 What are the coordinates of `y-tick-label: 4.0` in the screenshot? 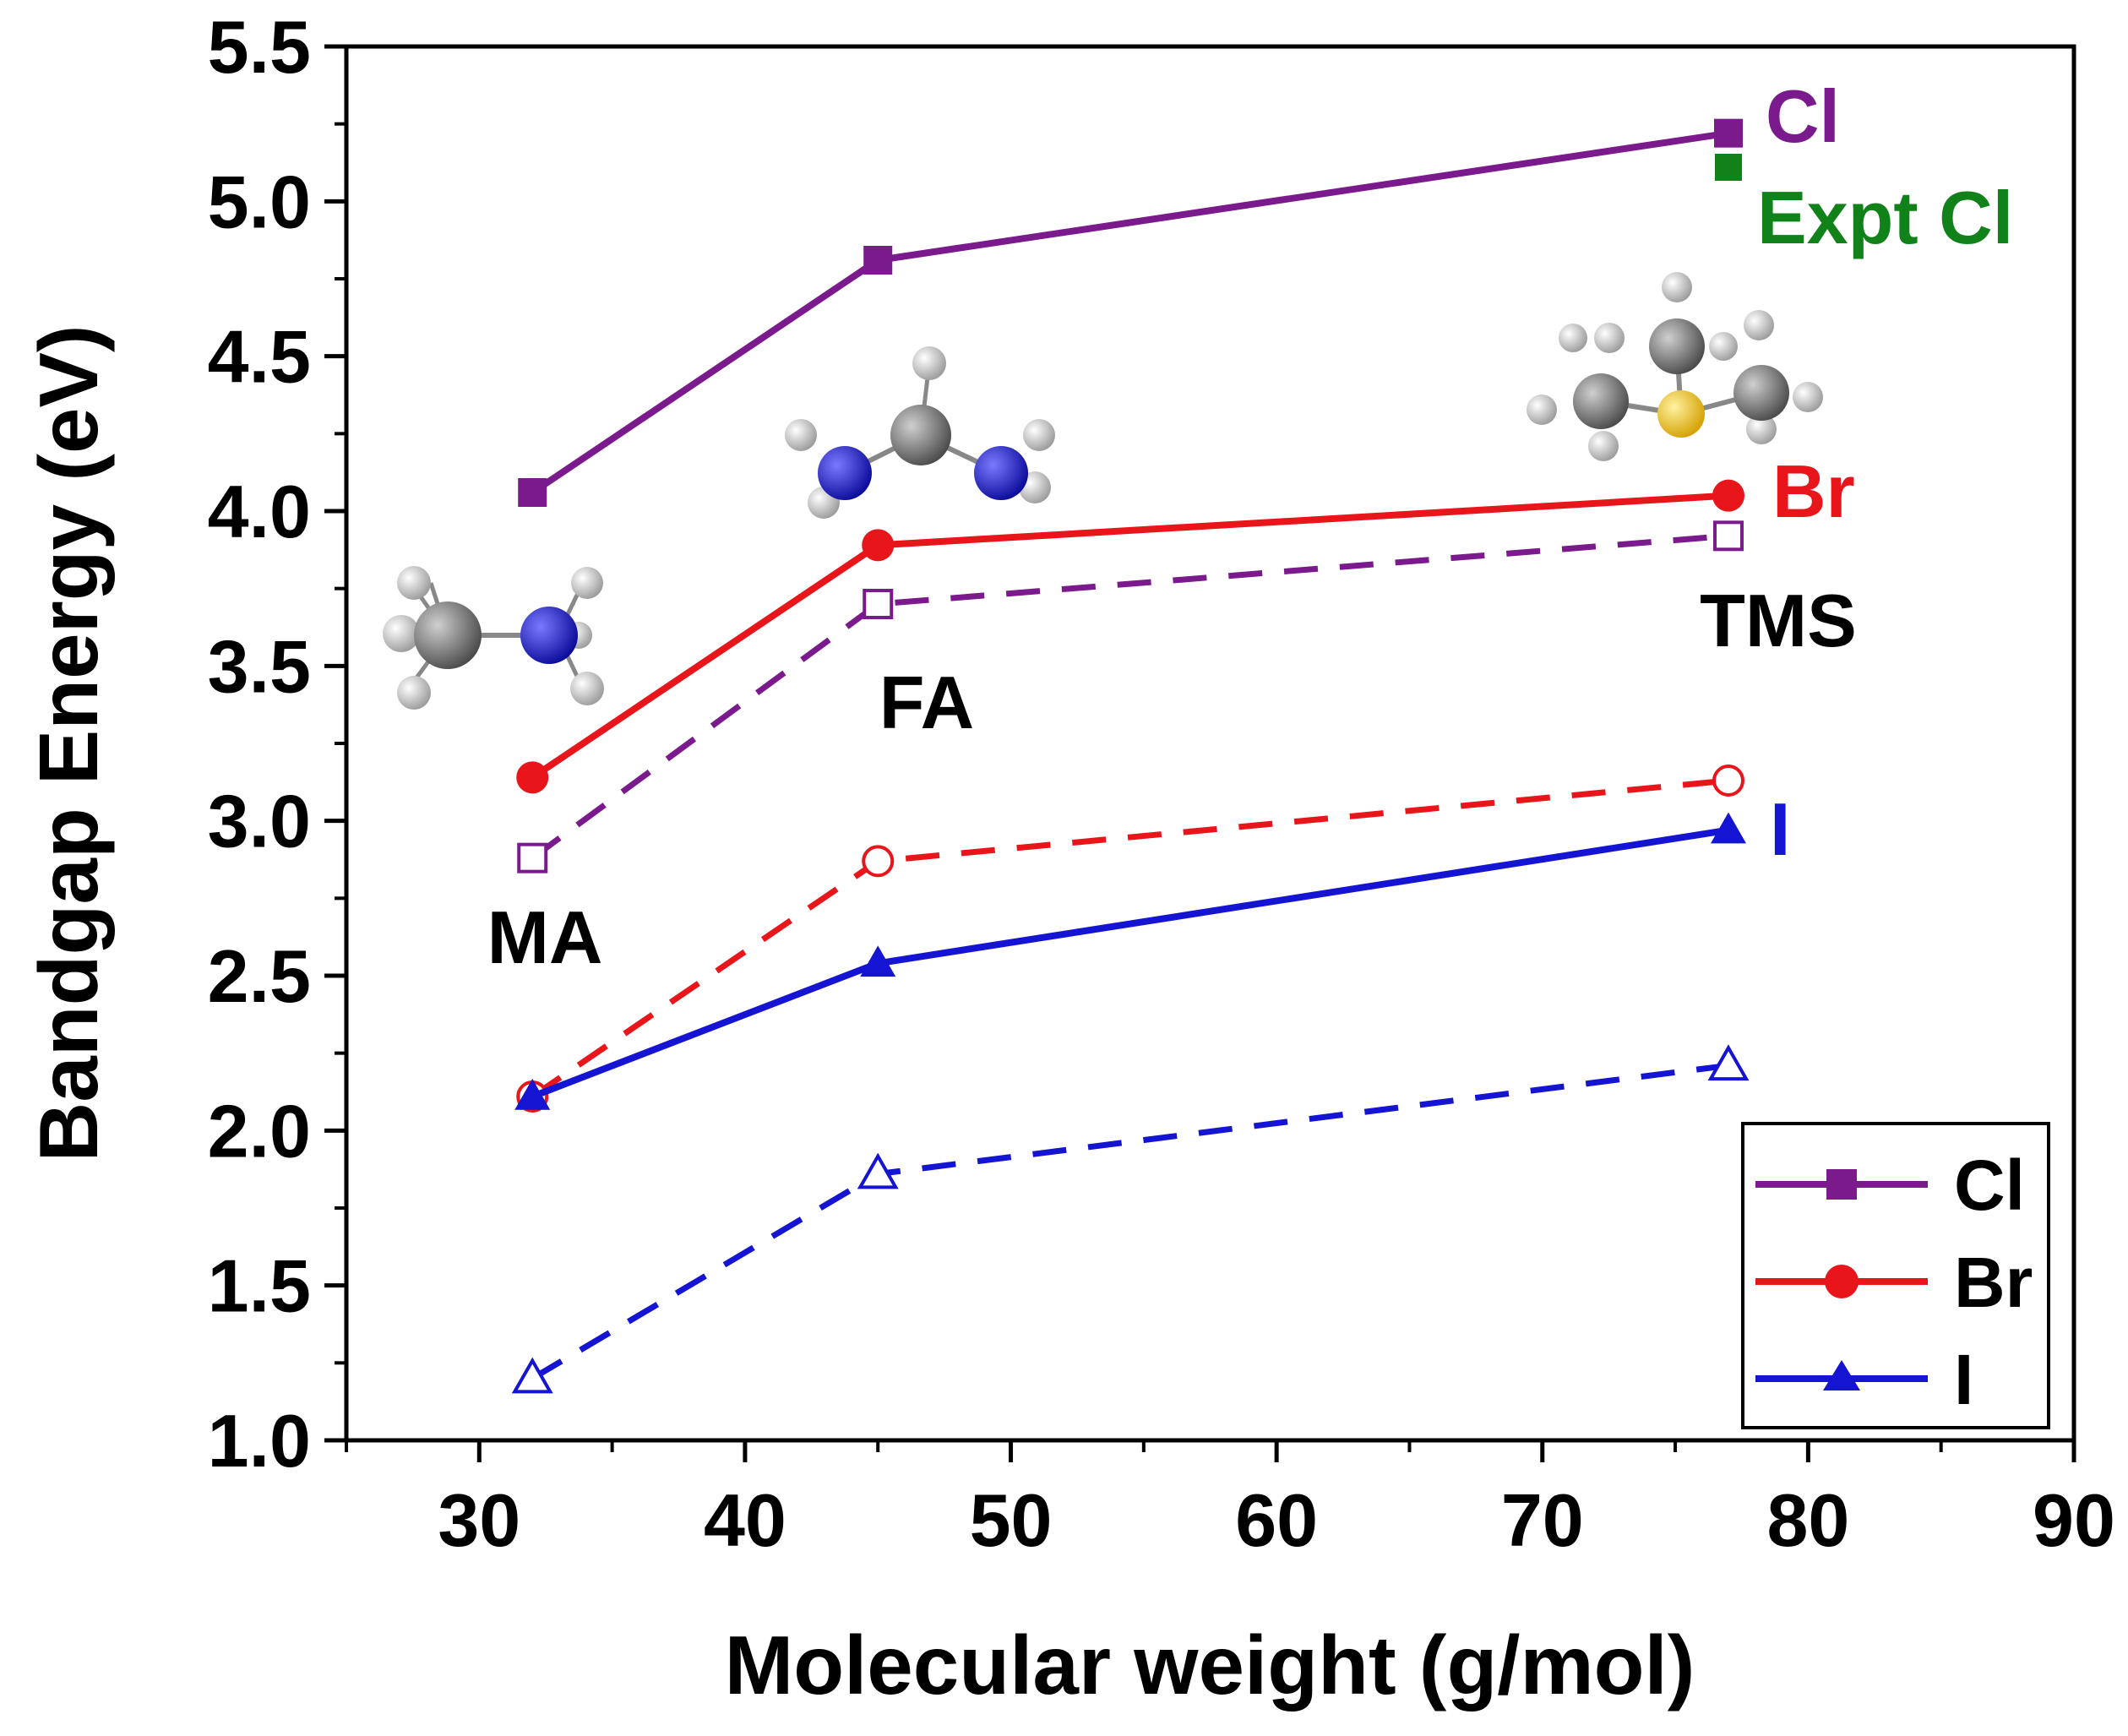 It's located at (260, 511).